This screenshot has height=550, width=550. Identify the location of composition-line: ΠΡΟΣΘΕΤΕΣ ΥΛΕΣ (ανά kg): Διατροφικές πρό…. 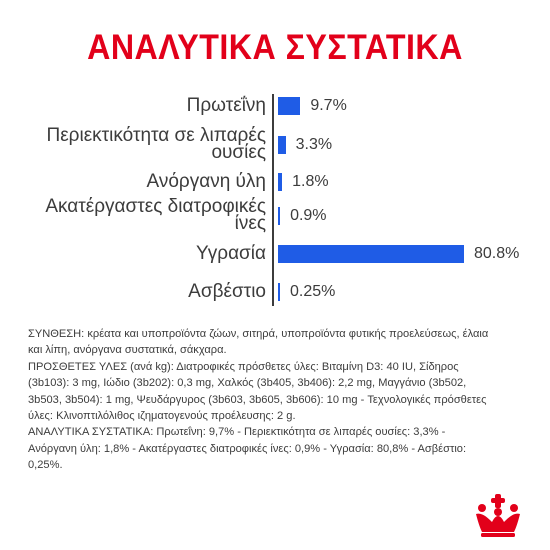
(243, 366).